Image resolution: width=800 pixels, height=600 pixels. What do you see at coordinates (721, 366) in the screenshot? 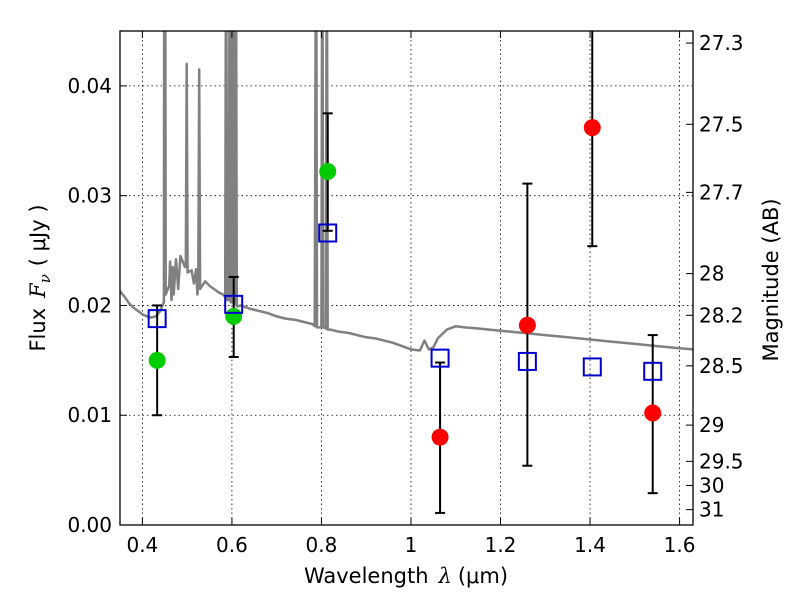
I see `y2-tick-label: 28.5` at bounding box center [721, 366].